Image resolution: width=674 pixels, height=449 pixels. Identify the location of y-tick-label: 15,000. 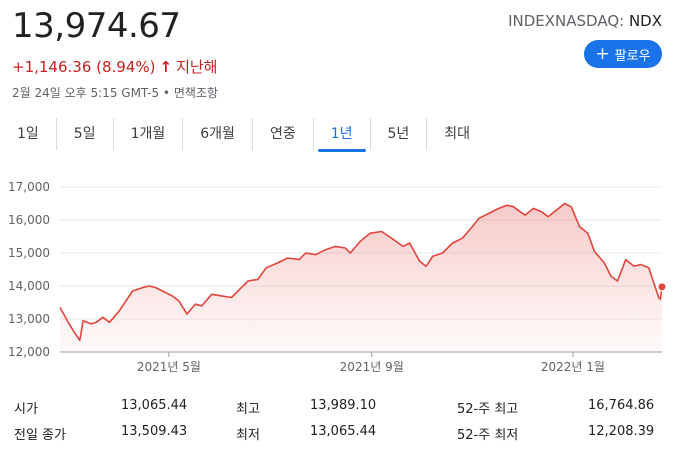
(29, 253).